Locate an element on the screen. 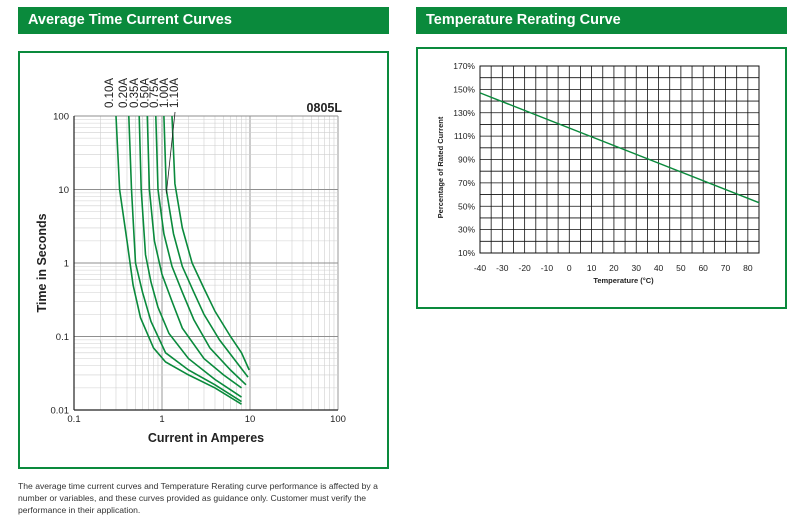 This screenshot has width=791, height=523. tc-x-axis-label: Current in Amperes is located at coordinates (206, 438).